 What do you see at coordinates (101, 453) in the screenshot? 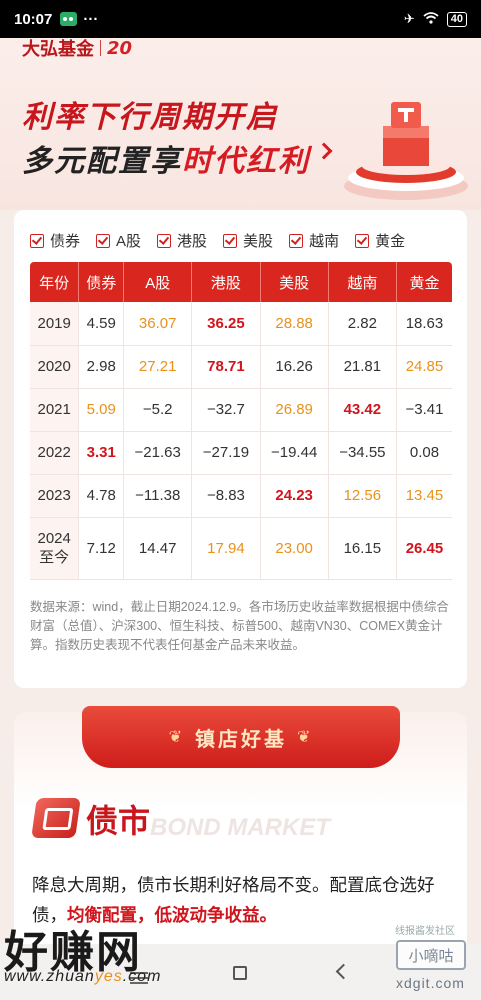
I see `return-cell: 3.31` at bounding box center [101, 453].